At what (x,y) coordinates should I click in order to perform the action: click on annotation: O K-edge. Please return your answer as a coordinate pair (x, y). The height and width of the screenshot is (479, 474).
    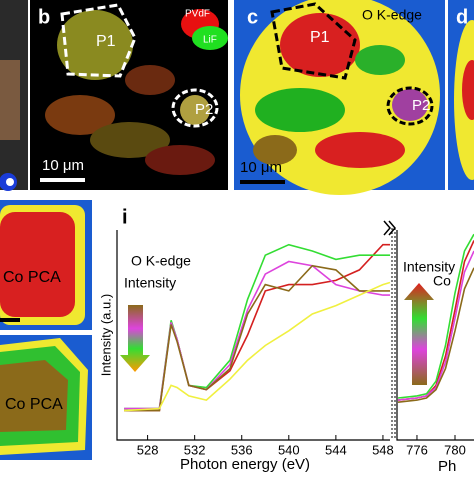
    Looking at the image, I should click on (161, 261).